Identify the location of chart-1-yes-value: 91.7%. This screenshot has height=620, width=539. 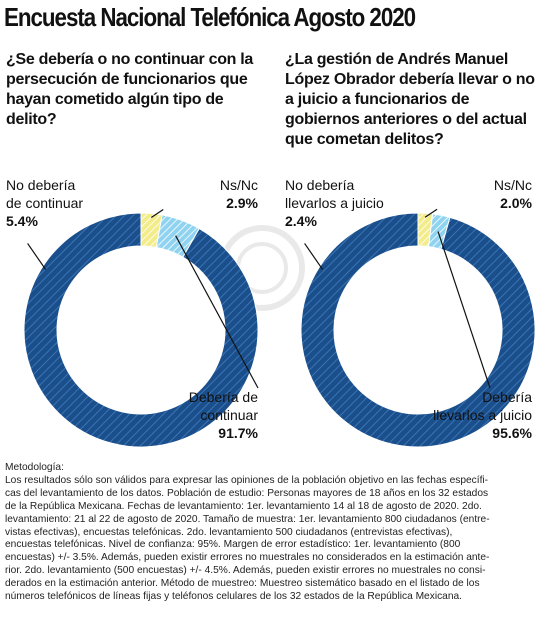
(238, 433).